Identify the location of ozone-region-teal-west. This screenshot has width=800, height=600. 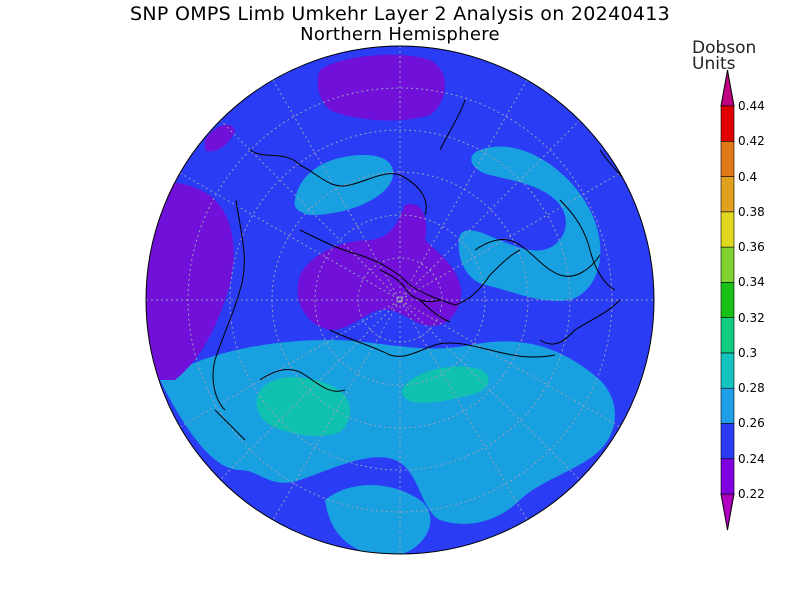
(303, 406).